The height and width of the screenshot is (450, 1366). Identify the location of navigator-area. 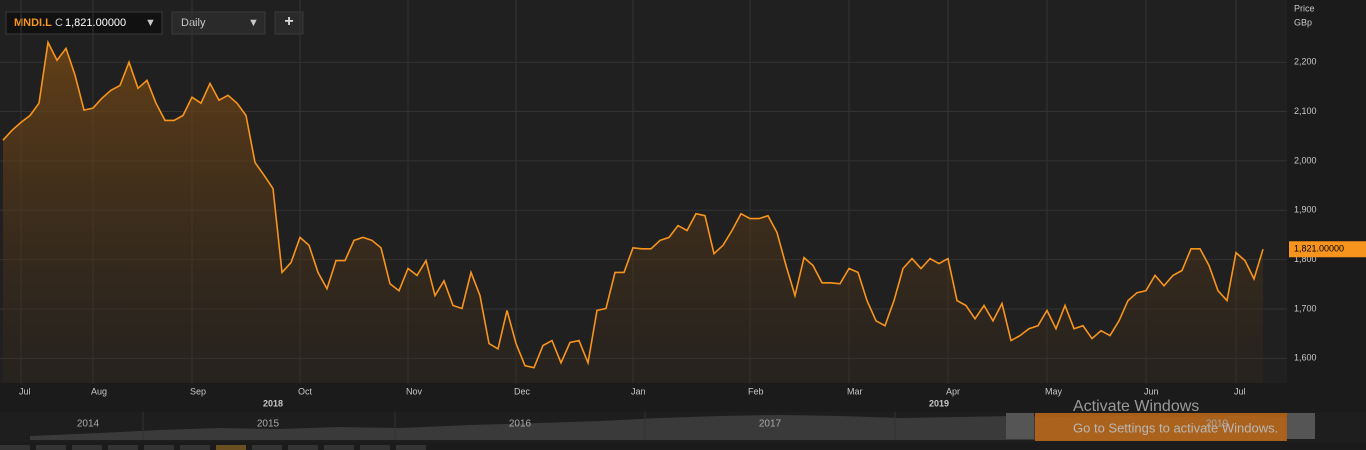
(657, 427).